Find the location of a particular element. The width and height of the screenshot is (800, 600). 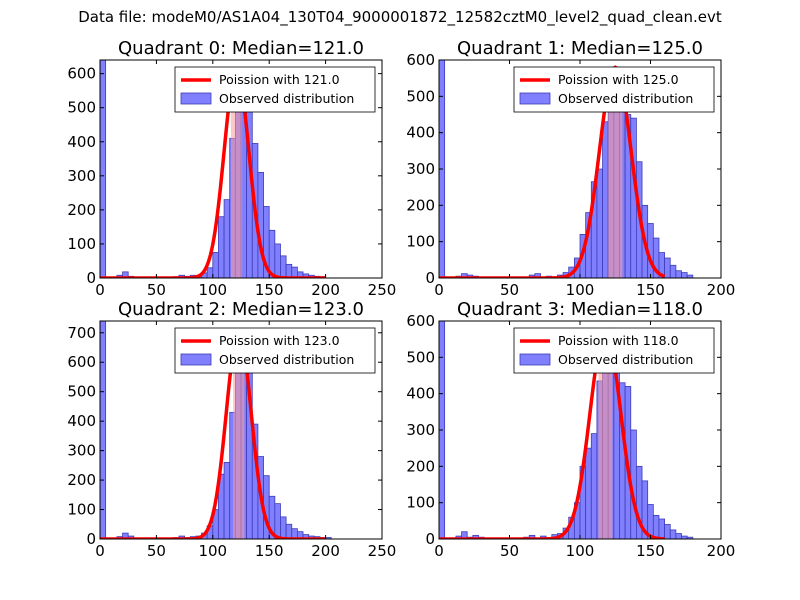

subplot-title: Quadrant 3: Median=118.0 is located at coordinates (580, 309).